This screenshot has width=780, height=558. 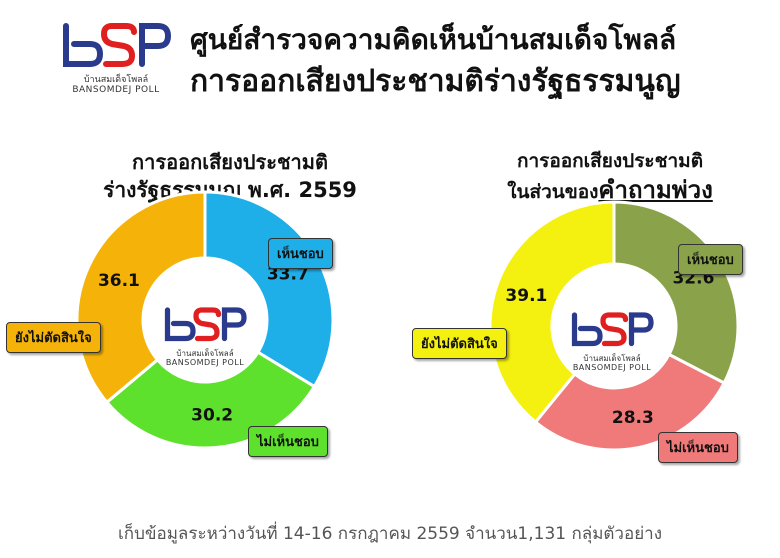 What do you see at coordinates (435, 81) in the screenshot?
I see `page-title-line2: การออกเสียงประชามติร่างรัฐธรรมนูญ` at bounding box center [435, 81].